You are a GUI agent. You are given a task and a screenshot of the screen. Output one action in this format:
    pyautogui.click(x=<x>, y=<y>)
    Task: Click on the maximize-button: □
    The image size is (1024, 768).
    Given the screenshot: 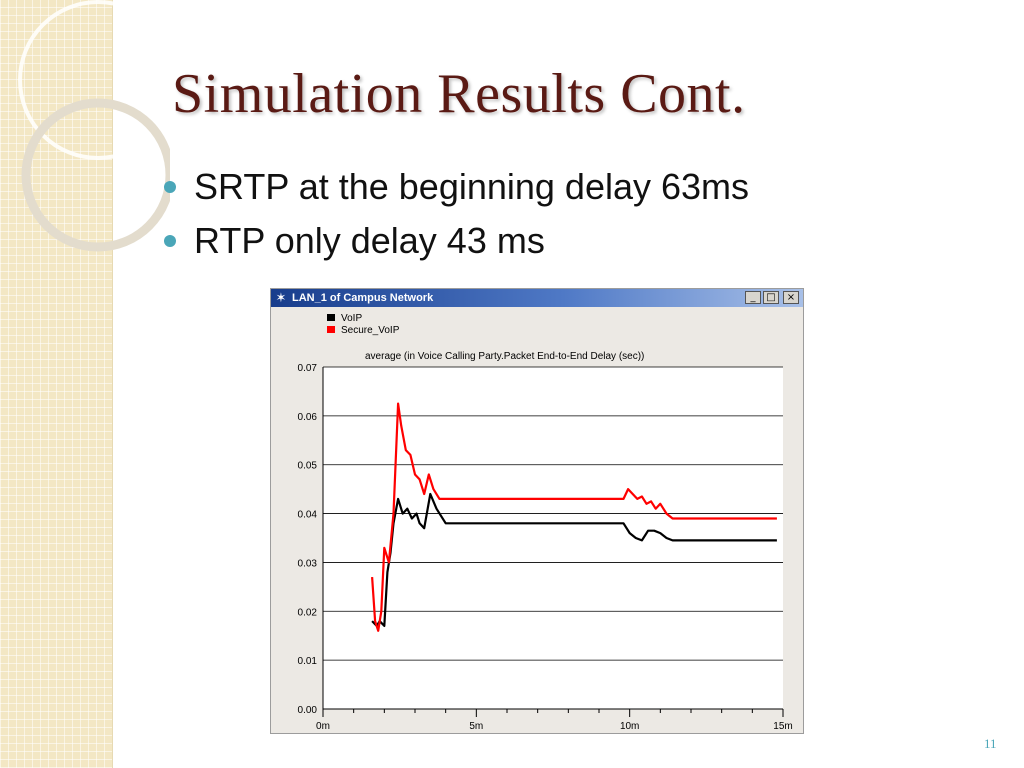 What is the action you would take?
    pyautogui.click(x=771, y=297)
    